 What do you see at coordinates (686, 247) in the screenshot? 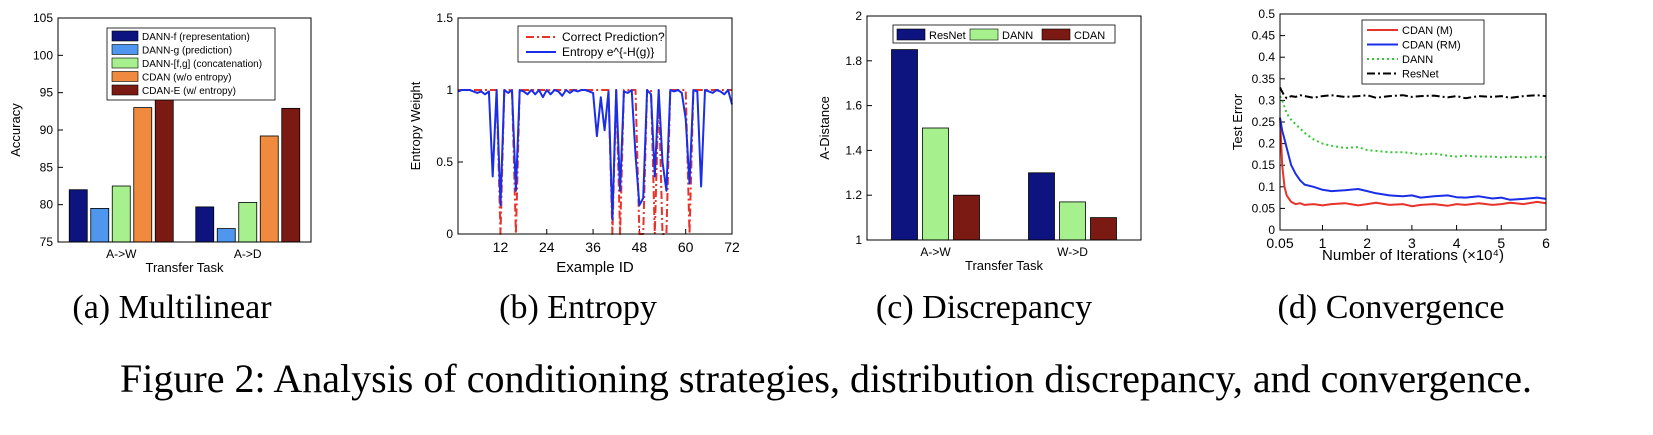
I see `x-tick-label: 60` at bounding box center [686, 247].